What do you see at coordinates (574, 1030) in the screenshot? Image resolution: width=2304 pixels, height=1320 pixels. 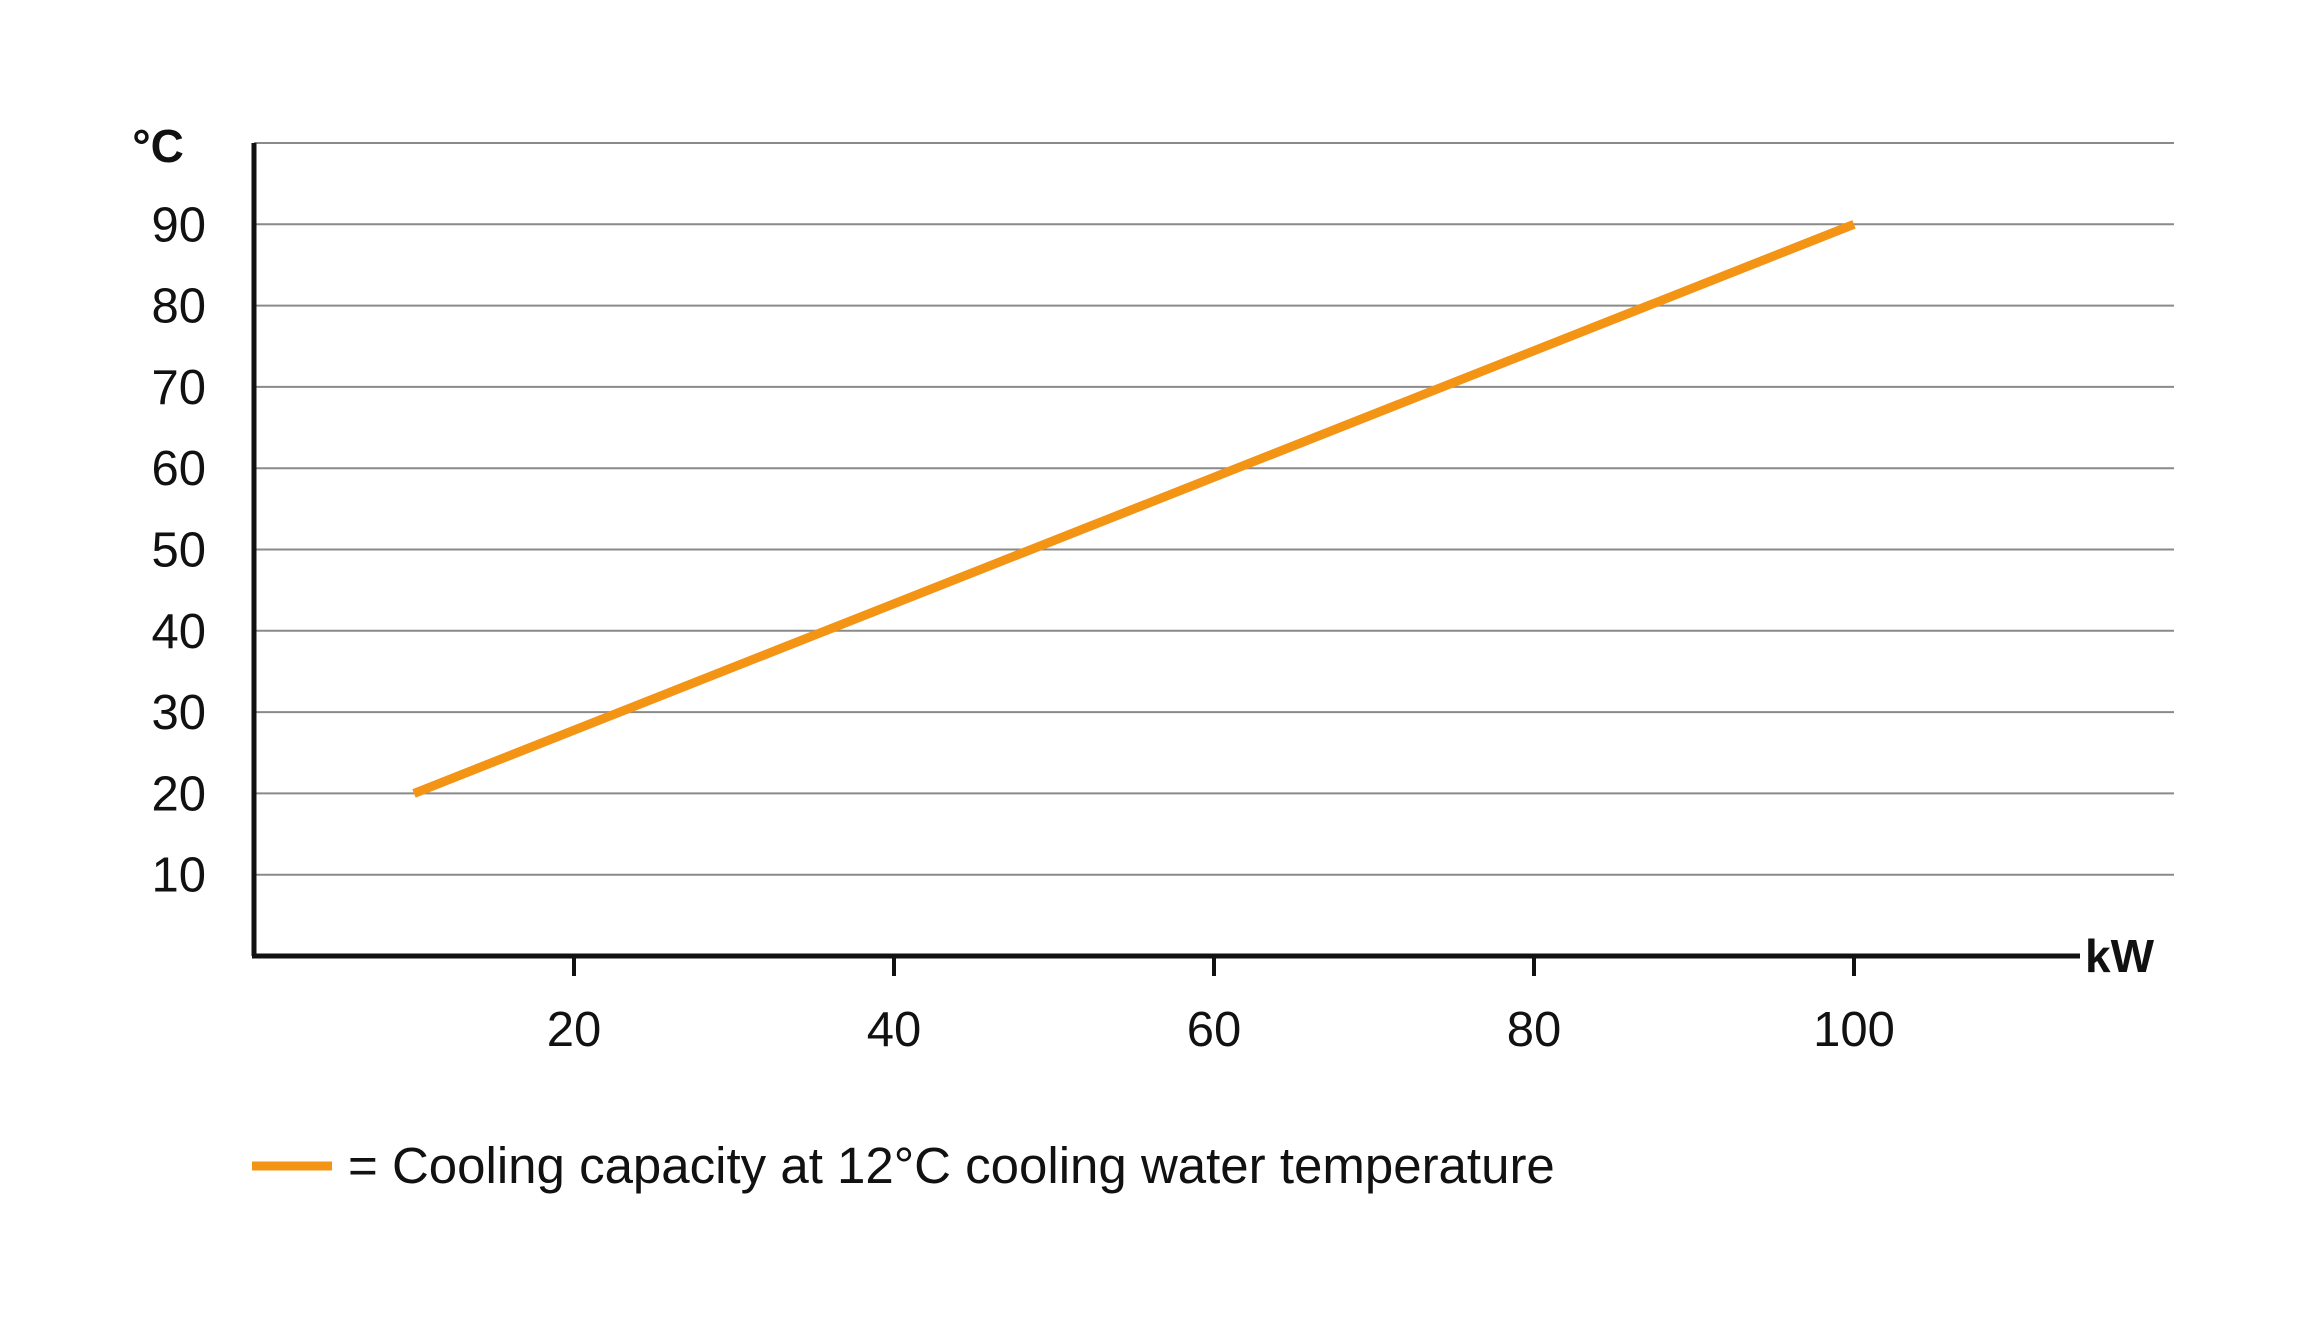 I see `x-tick-label-20: 20` at bounding box center [574, 1030].